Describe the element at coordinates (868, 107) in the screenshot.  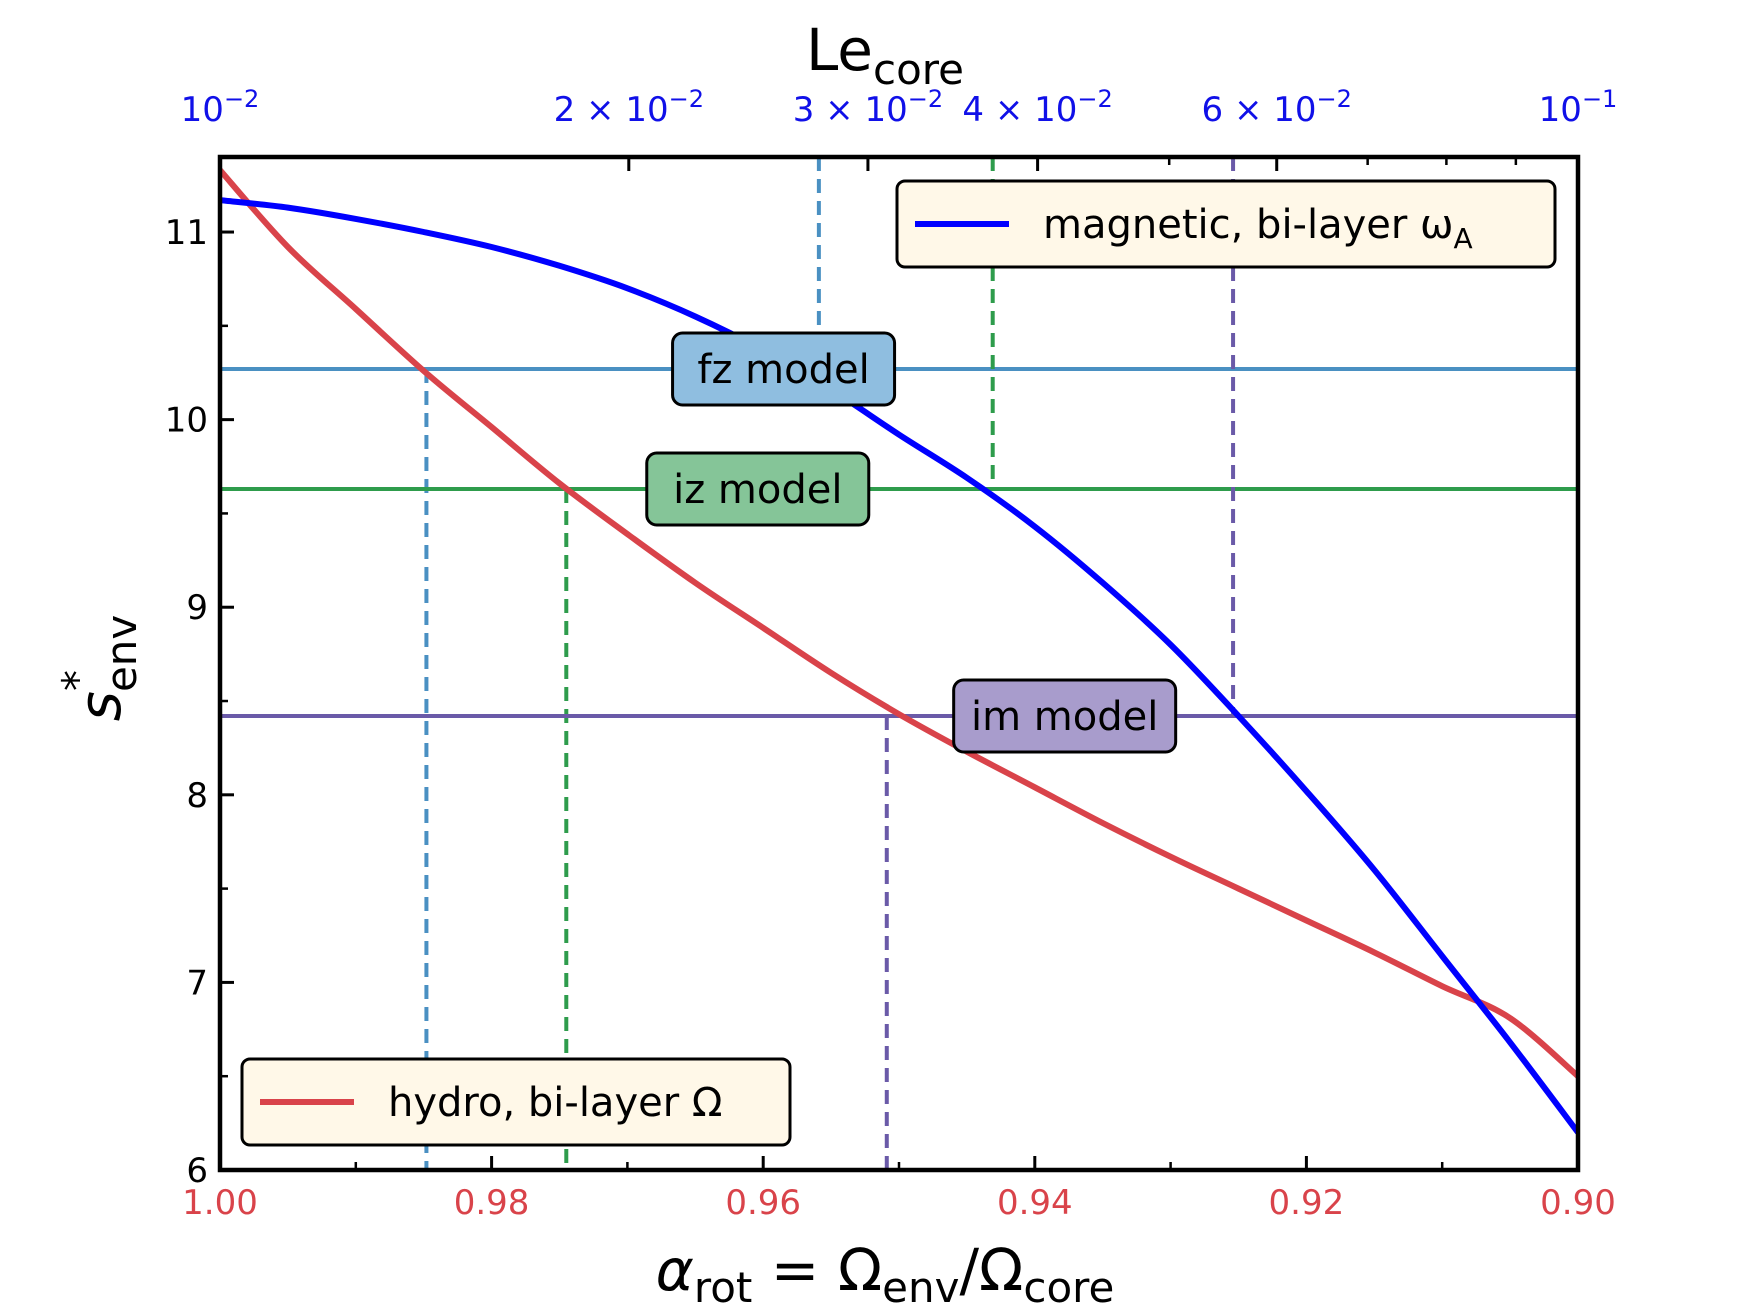
I see `top-tick-label-2: 3 × 10⁻²` at that location.